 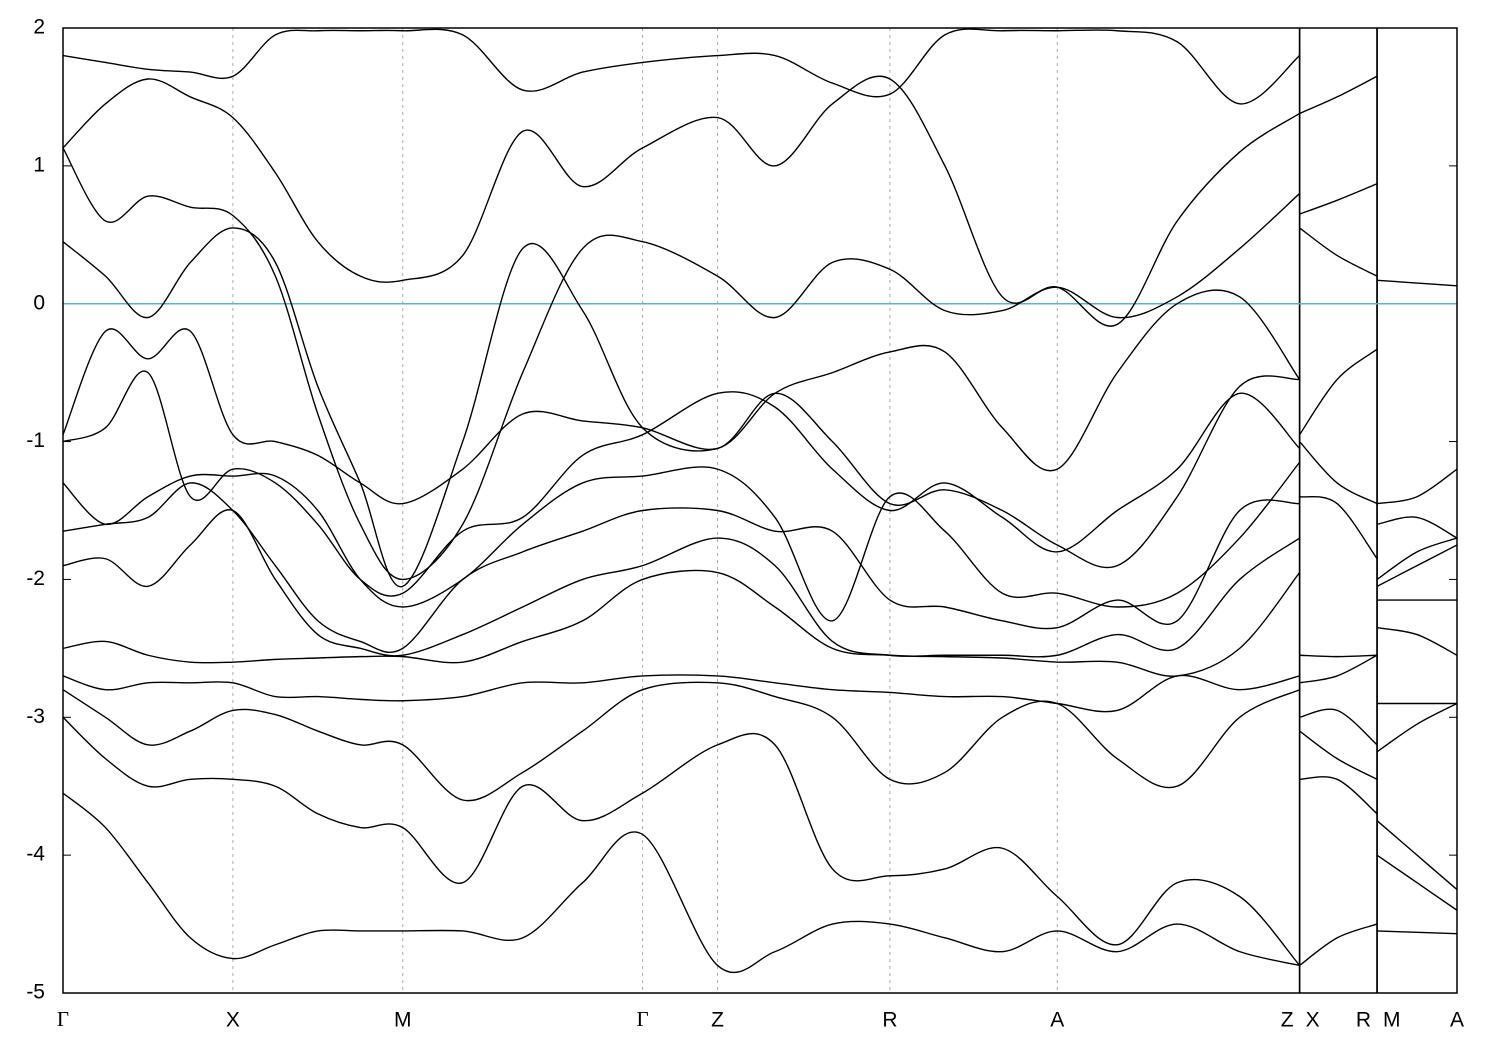 What do you see at coordinates (35, 440) in the screenshot?
I see `y-tick-label: -1` at bounding box center [35, 440].